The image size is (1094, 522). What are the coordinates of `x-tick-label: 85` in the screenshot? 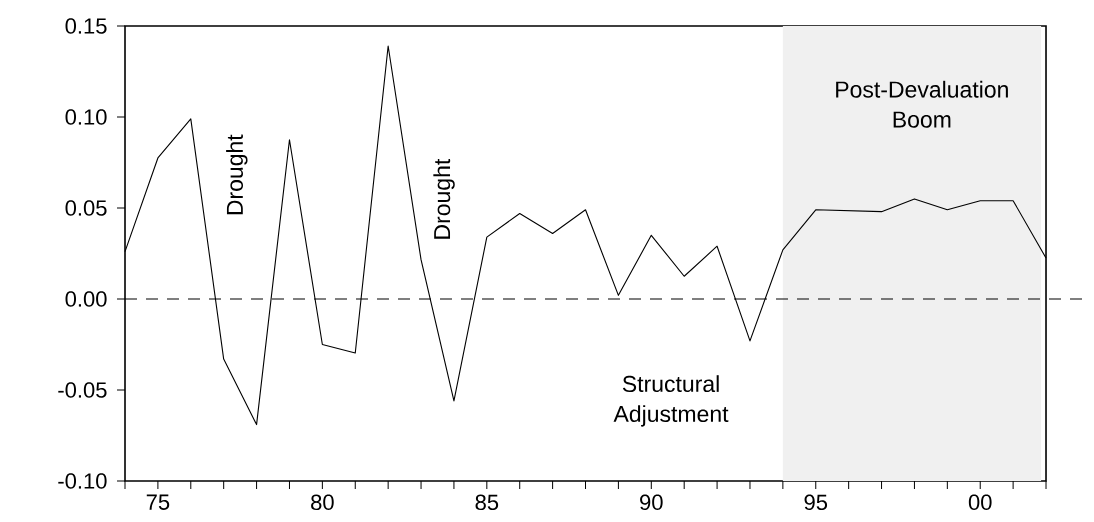 It's located at (487, 502).